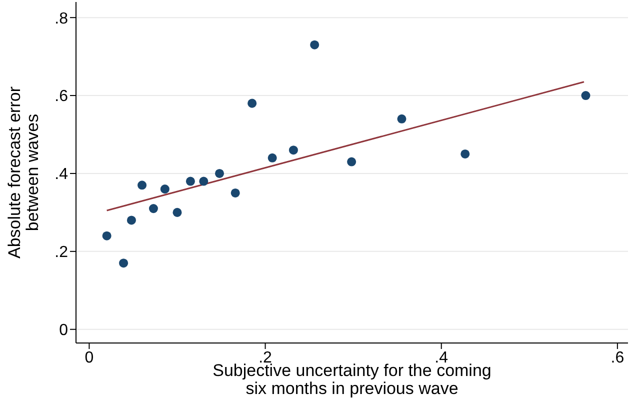 Image resolution: width=630 pixels, height=408 pixels. What do you see at coordinates (61, 175) in the screenshot?
I see `y-tick-label: .4` at bounding box center [61, 175].